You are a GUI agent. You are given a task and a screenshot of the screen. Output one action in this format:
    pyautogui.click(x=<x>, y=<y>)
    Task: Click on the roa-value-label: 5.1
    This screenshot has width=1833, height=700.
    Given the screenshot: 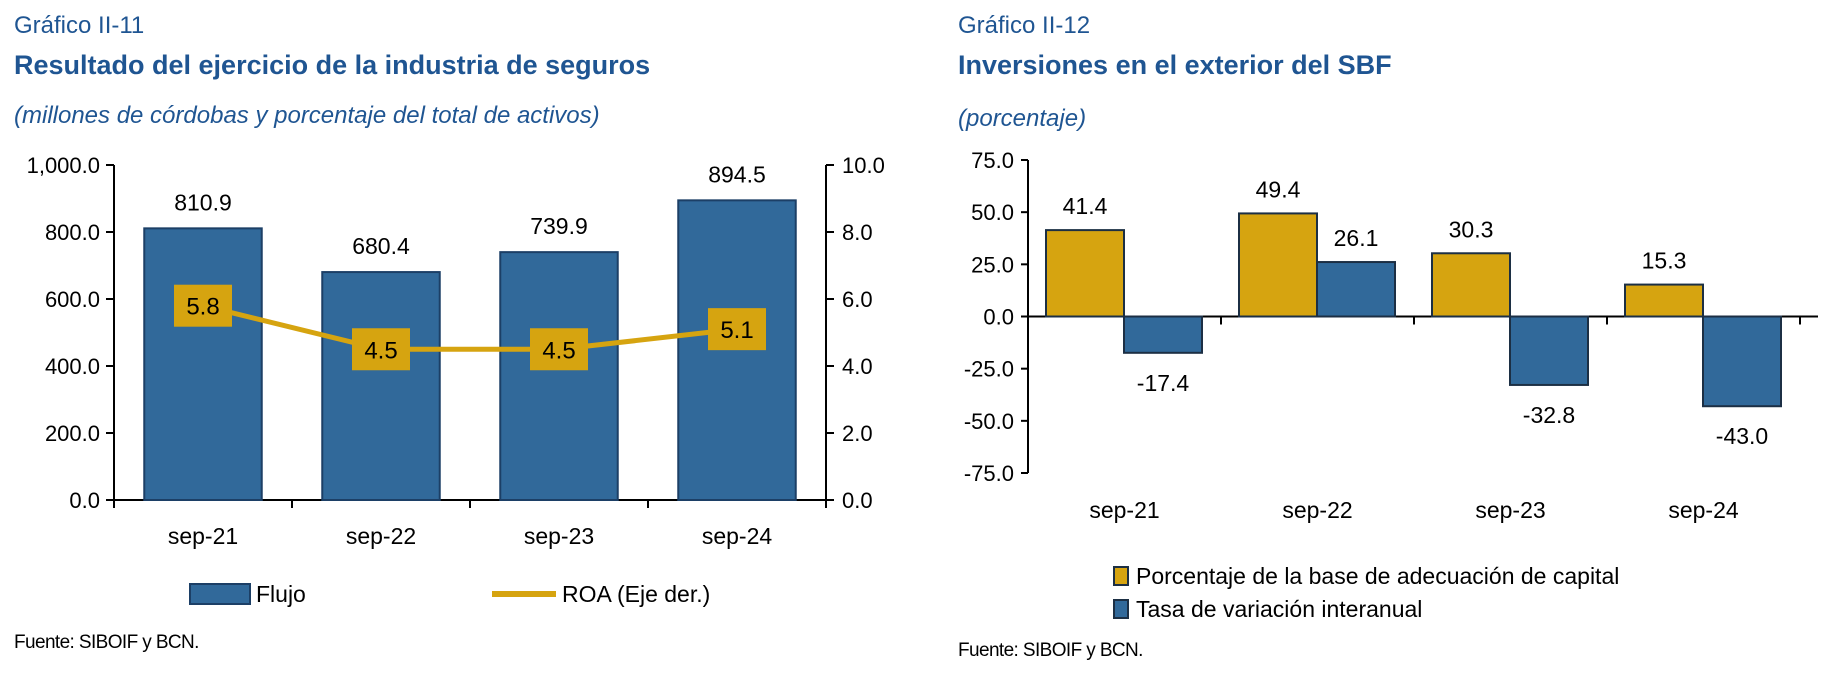 What is the action you would take?
    pyautogui.click(x=736, y=330)
    